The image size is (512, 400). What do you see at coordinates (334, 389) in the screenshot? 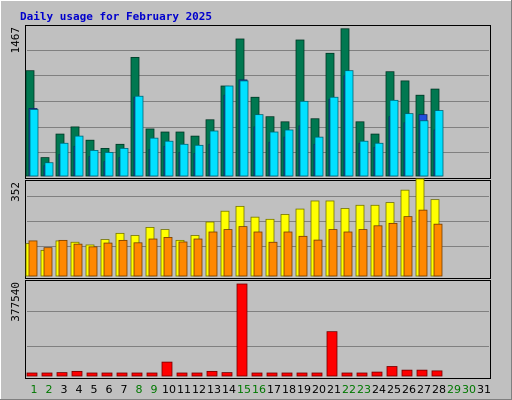
I see `day-label-21: 21` at bounding box center [334, 389].